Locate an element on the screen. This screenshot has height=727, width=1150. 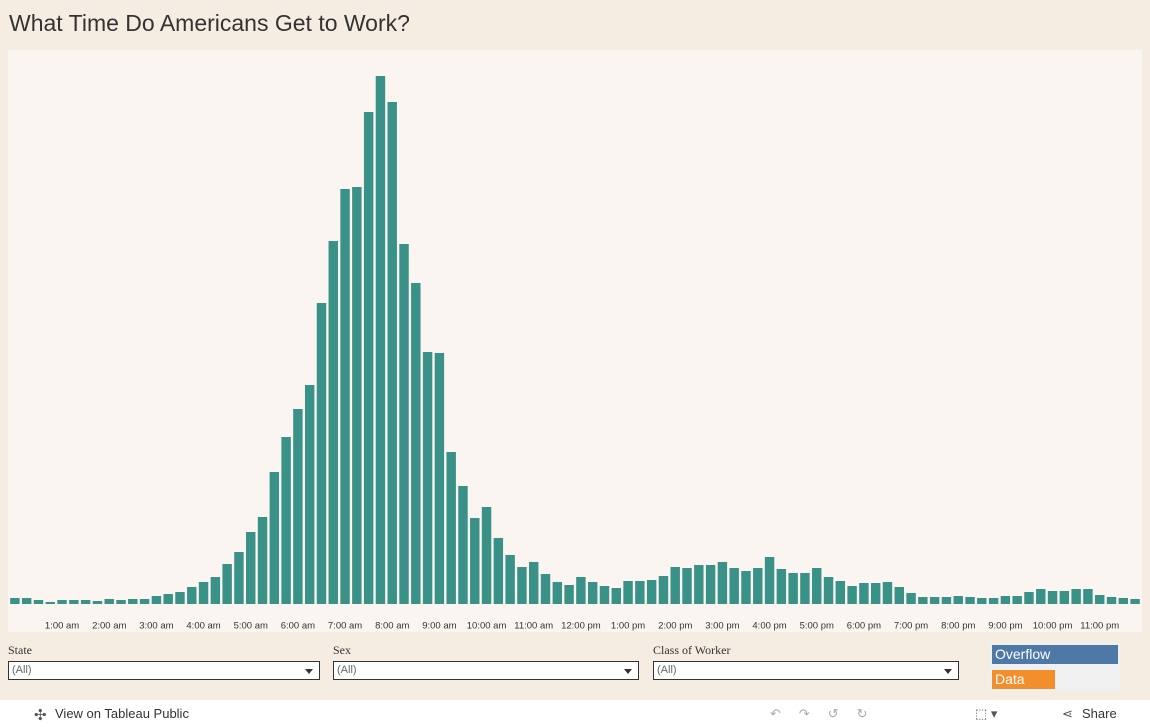
filter: State (All) is located at coordinates (164, 661).